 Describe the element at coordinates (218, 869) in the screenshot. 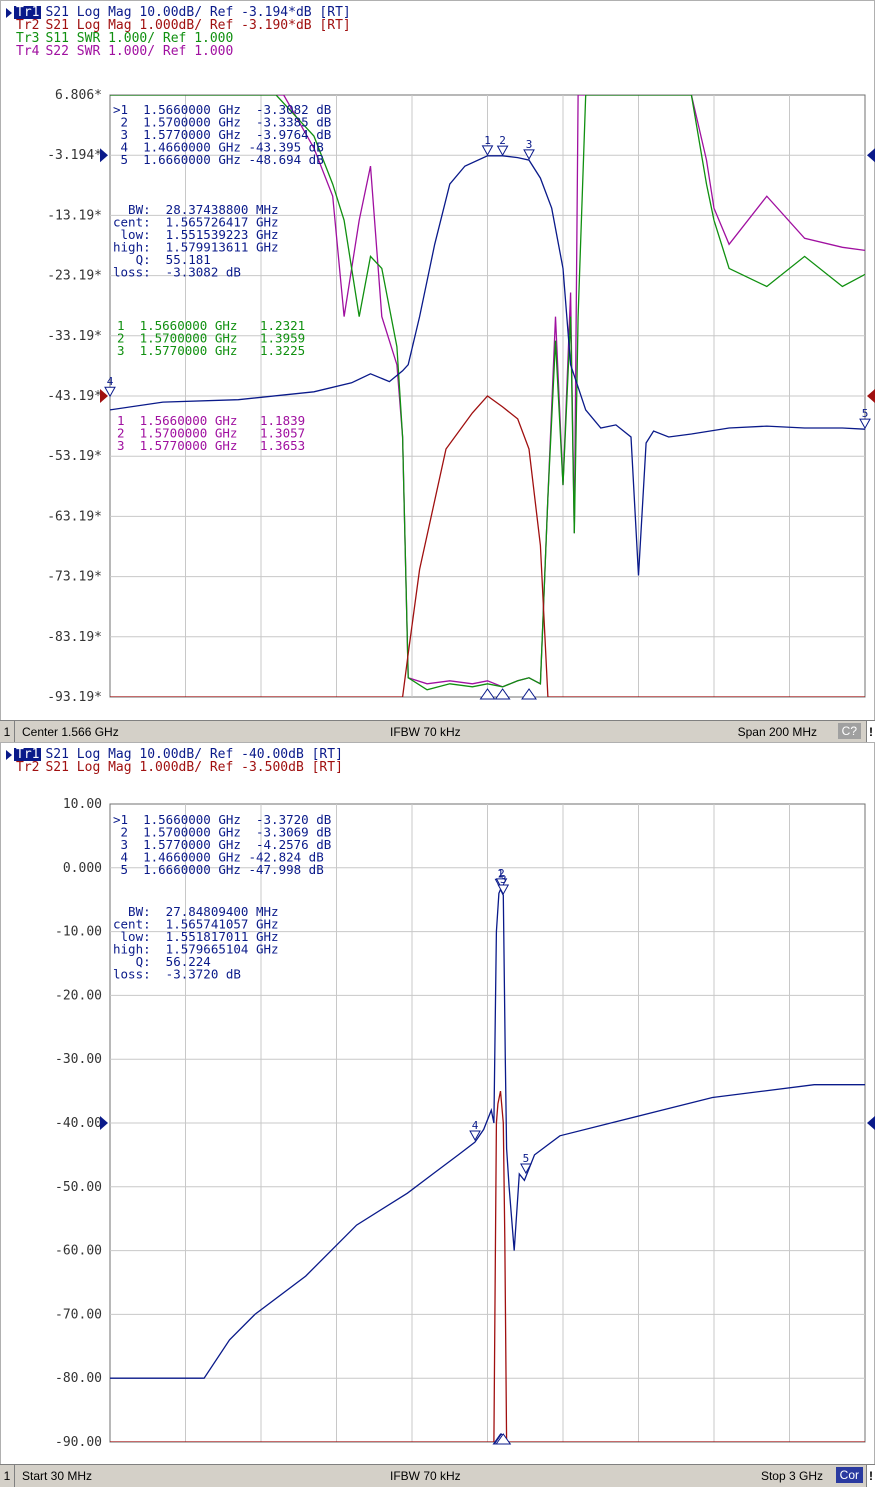

I see `marker-readout: 5 1.6660000 GHz -47.998 dB` at that location.